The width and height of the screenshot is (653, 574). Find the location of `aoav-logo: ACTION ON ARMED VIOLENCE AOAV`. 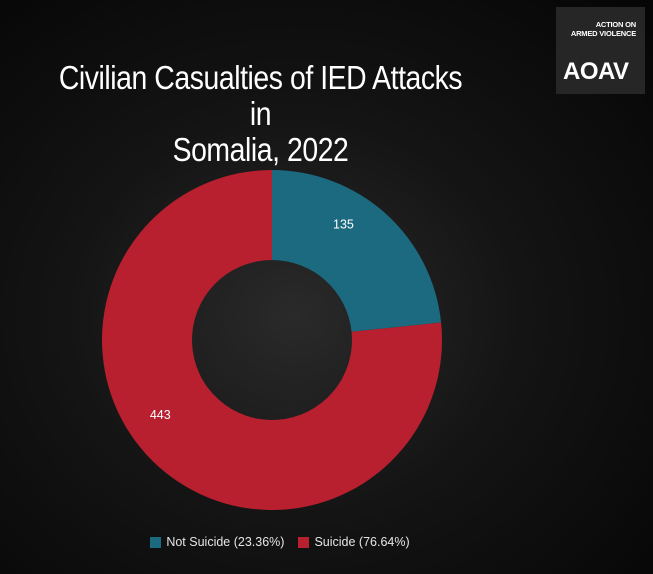

aoav-logo: ACTION ON ARMED VIOLENCE AOAV is located at coordinates (600, 50).